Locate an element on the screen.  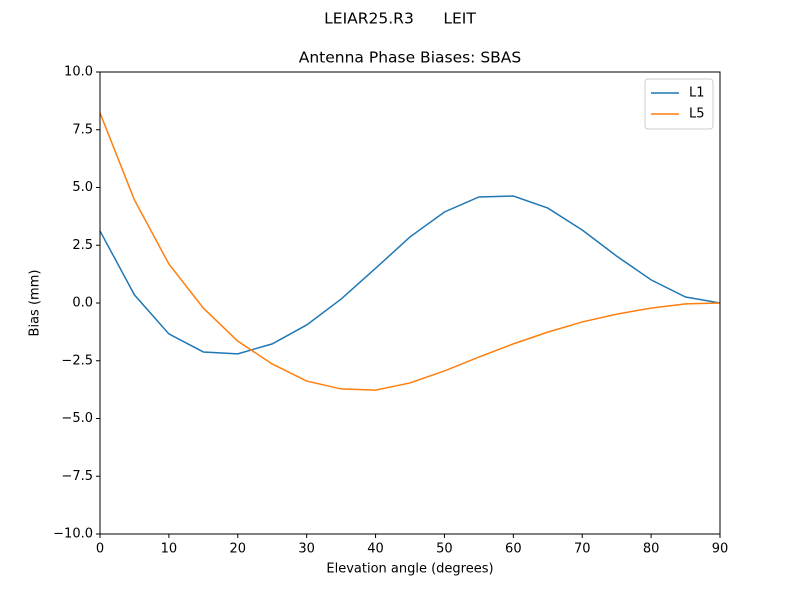
x-tick-label: 80 is located at coordinates (651, 549).